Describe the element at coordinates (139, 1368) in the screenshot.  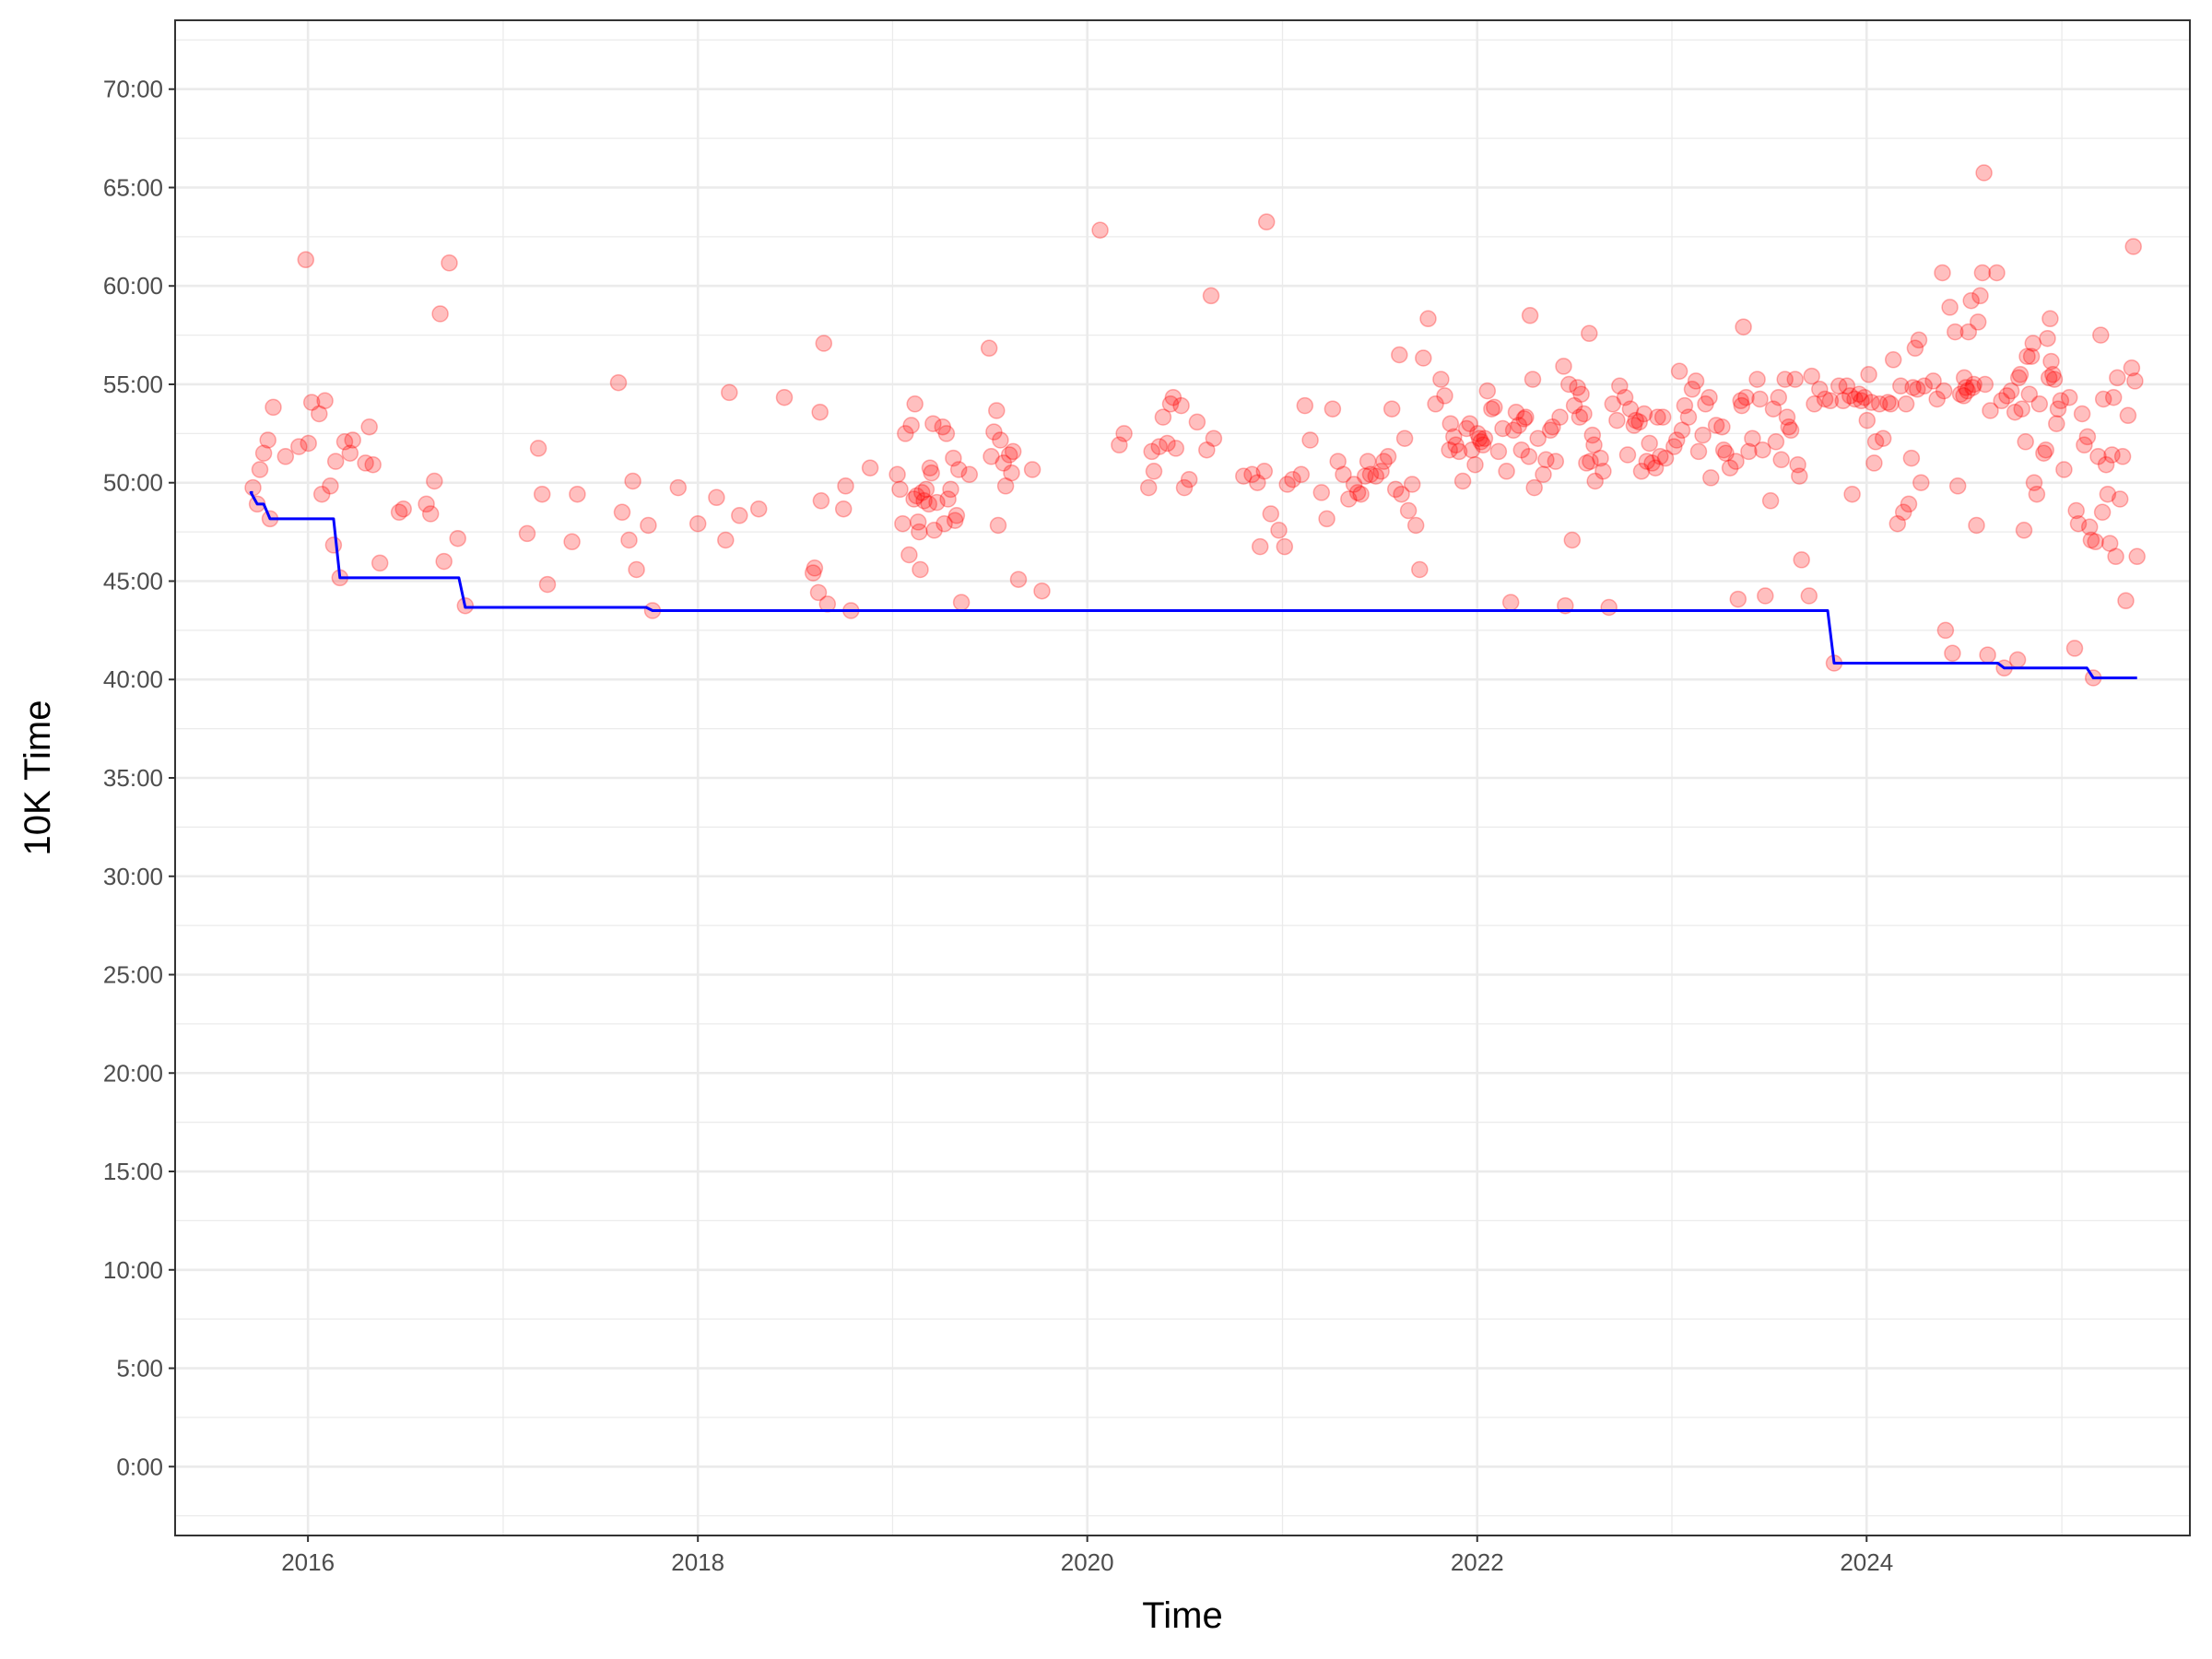
I see `y-tick-label: 5:00` at that location.